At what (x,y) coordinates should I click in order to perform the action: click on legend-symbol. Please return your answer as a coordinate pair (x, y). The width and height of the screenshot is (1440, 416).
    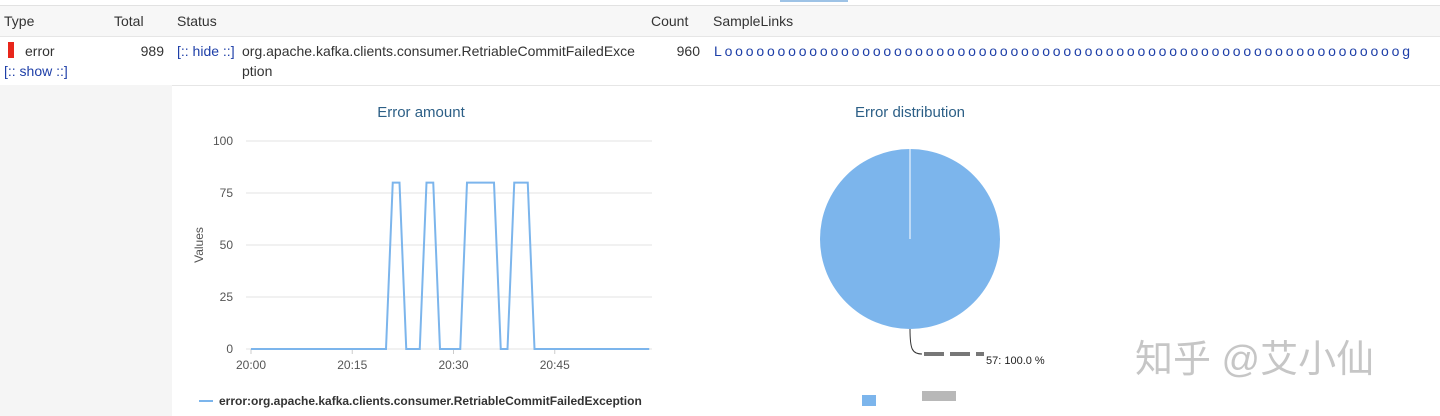
    Looking at the image, I should click on (869, 400).